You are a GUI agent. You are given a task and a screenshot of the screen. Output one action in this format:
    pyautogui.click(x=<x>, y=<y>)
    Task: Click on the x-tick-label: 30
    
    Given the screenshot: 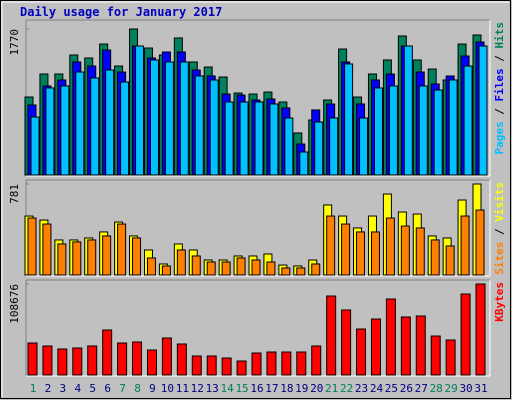 What is the action you would take?
    pyautogui.click(x=465, y=388)
    